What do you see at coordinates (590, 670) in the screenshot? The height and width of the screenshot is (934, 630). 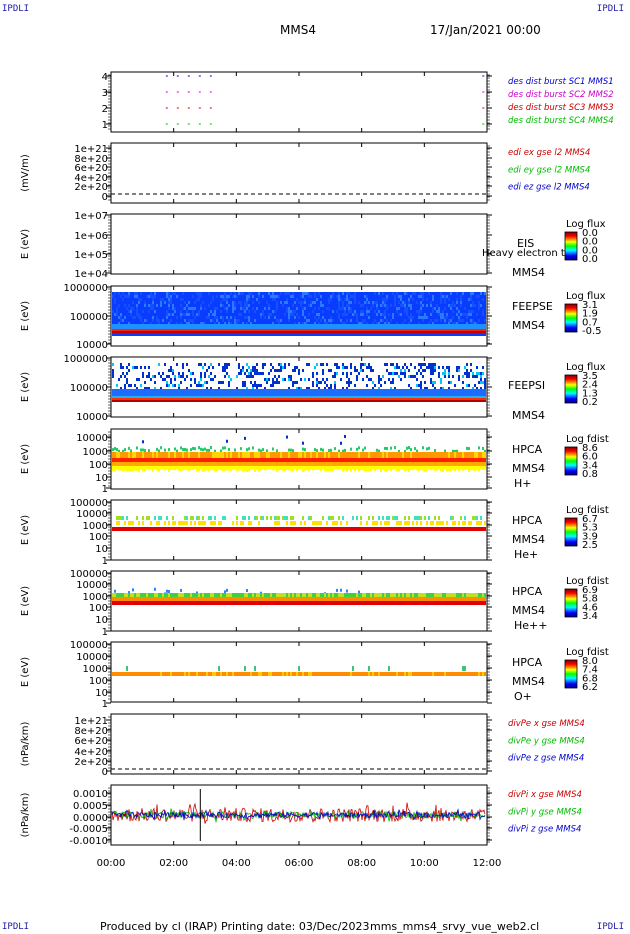 I see `colorbar-tick-label: 7.4` at bounding box center [590, 670].